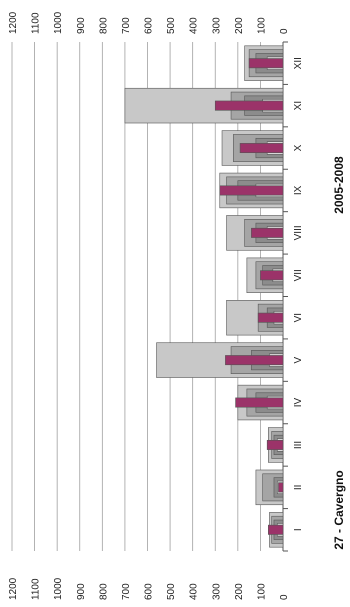 This screenshot has width=350, height=607. Describe the element at coordinates (149, 25) in the screenshot. I see `tick-label-top: 600` at that location.